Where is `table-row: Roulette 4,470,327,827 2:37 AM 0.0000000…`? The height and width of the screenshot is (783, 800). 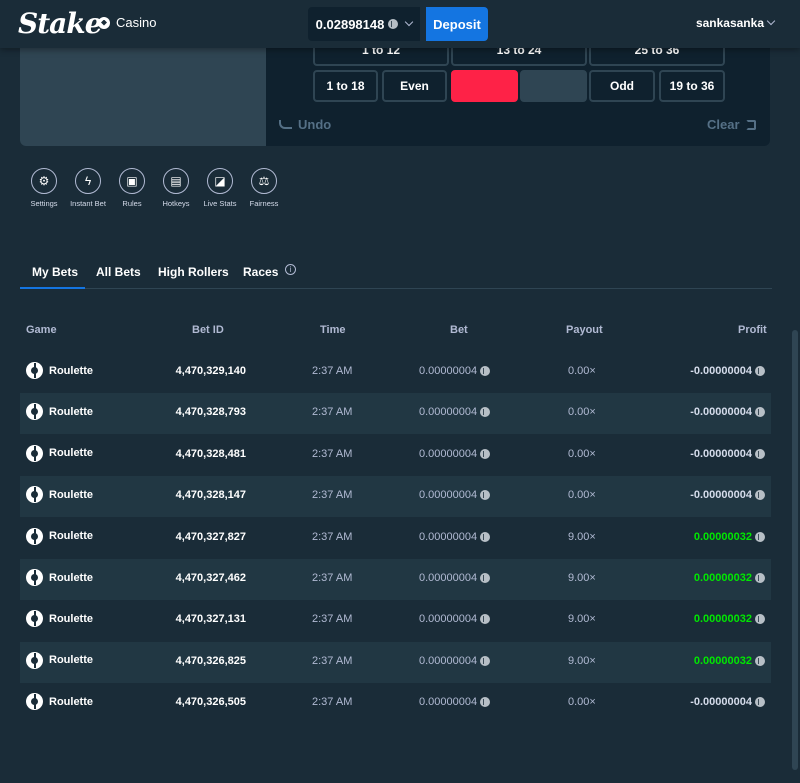
table-row: Roulette 4,470,327,827 2:37 AM 0.0000000… is located at coordinates (395, 538).